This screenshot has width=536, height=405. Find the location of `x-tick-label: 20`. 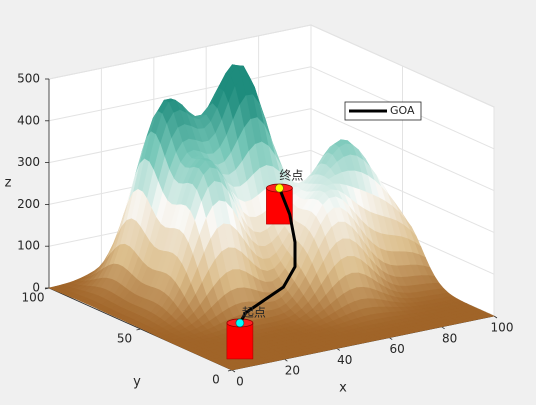

x-tick-label: 20 is located at coordinates (292, 371).